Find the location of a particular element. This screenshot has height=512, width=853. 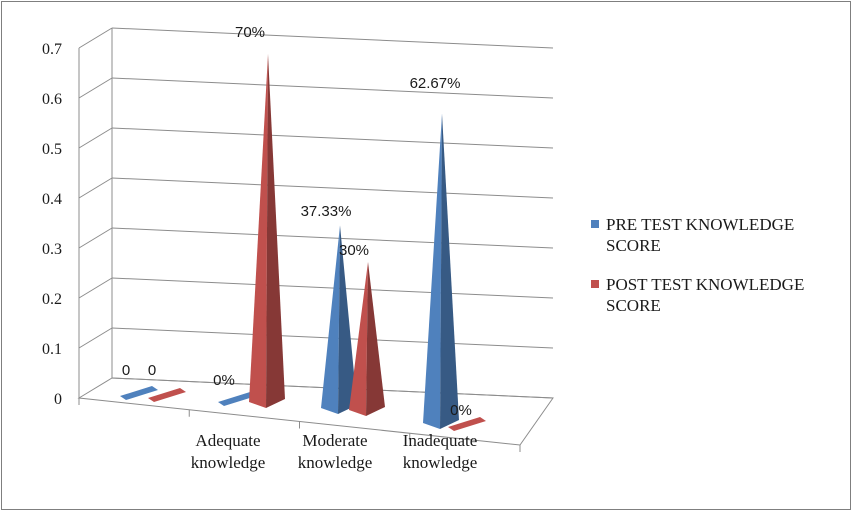

floor is located at coordinates (315, 411).